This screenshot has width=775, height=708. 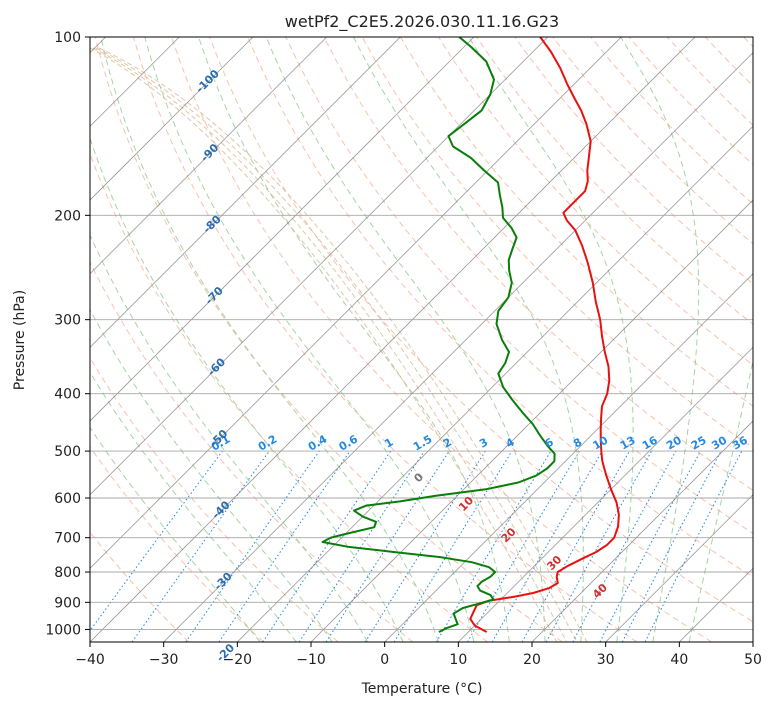 What do you see at coordinates (164, 660) in the screenshot?
I see `x-tick-label: −30` at bounding box center [164, 660].